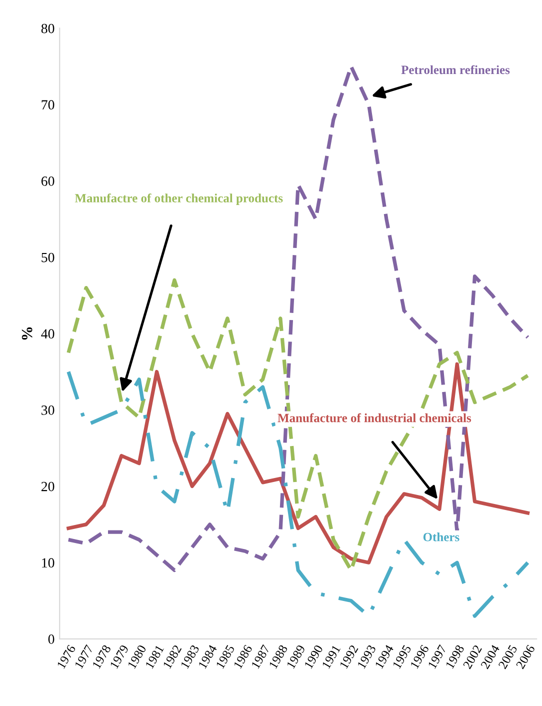 The height and width of the screenshot is (706, 542). I want to click on y-tick-label: 0, so click(51, 639).